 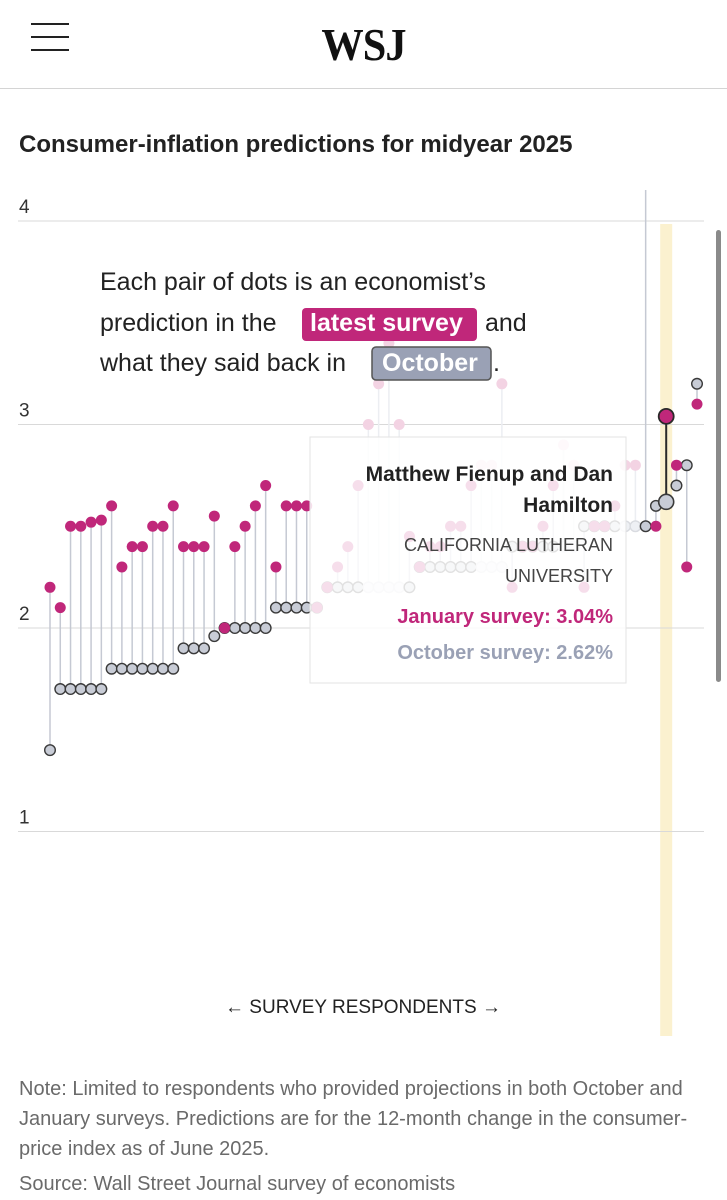 I want to click on y-tick-label: 4, so click(x=24, y=207).